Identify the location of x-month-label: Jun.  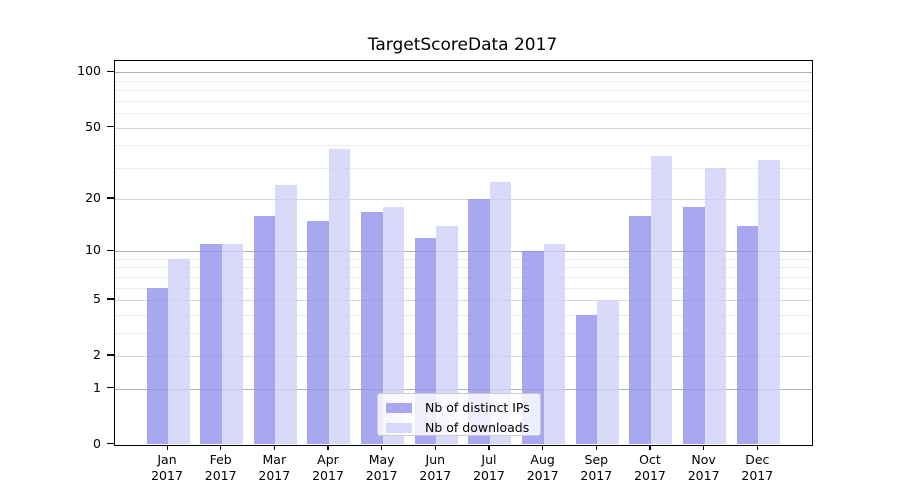
(435, 459).